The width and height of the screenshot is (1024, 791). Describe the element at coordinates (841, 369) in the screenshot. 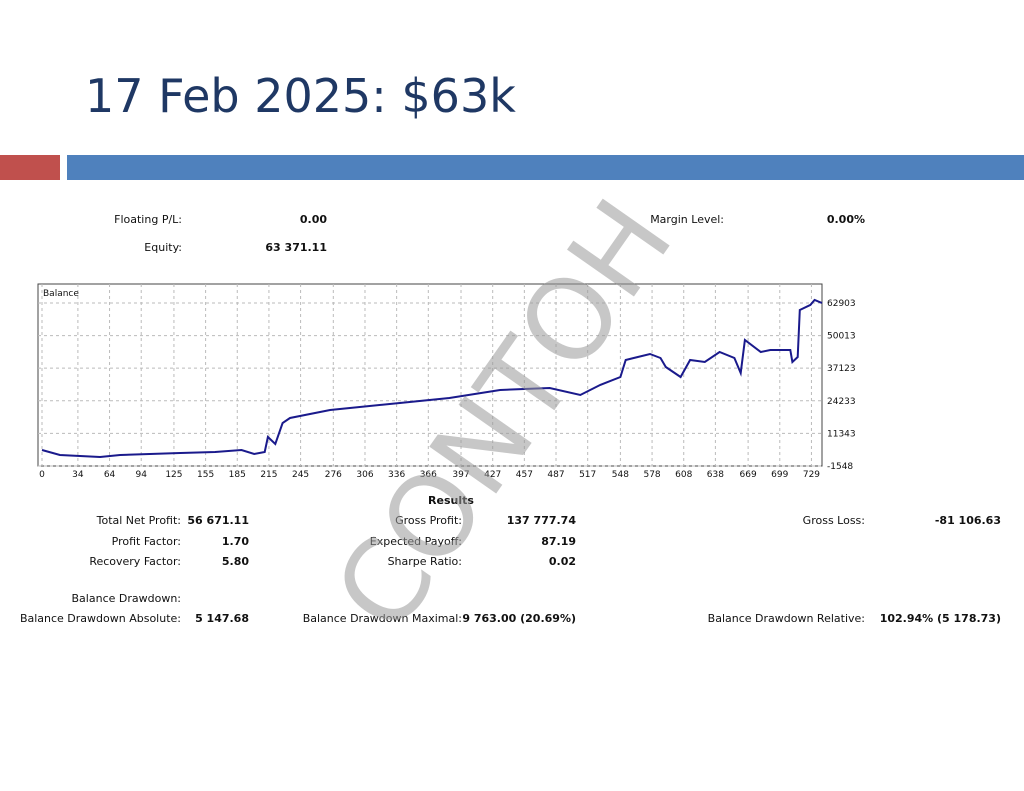

I see `y-tick-label: 37123` at that location.